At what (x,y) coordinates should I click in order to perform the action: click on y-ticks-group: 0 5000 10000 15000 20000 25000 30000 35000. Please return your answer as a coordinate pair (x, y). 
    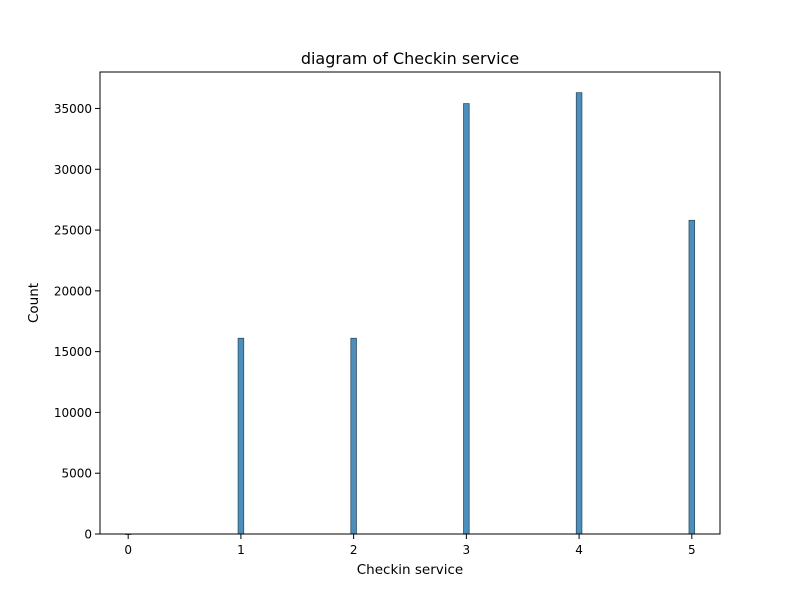
    Looking at the image, I should click on (77, 322).